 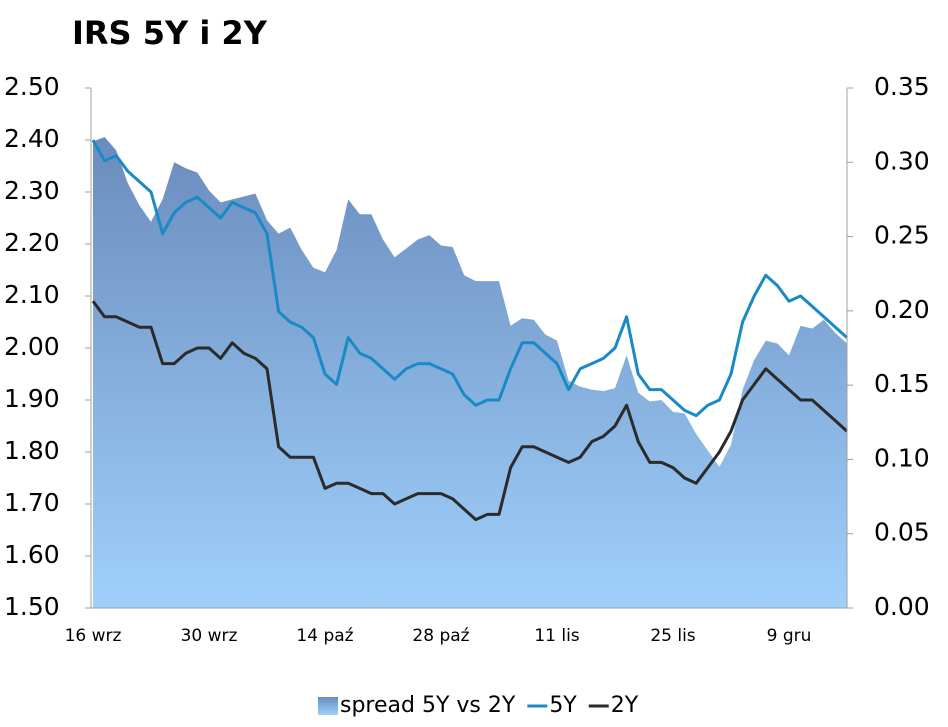 I want to click on y-tick-label: 1.50, so click(x=32, y=606).